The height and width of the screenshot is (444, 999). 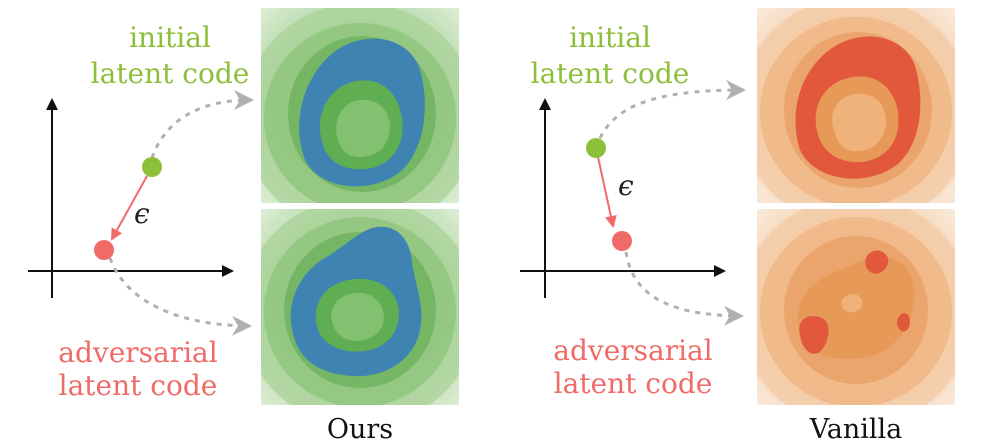 I want to click on image-initial-ours, so click(x=360, y=105).